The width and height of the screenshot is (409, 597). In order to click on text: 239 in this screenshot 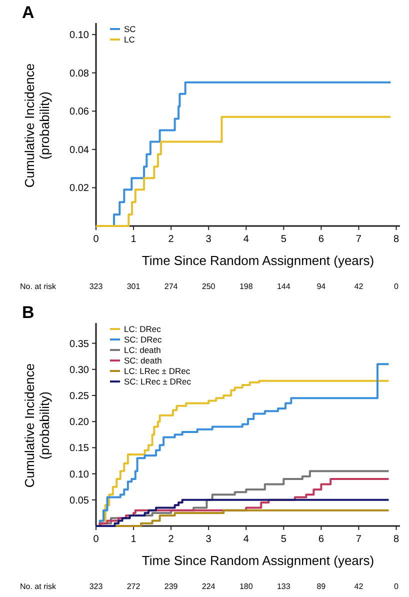, I will do `click(171, 586)`.